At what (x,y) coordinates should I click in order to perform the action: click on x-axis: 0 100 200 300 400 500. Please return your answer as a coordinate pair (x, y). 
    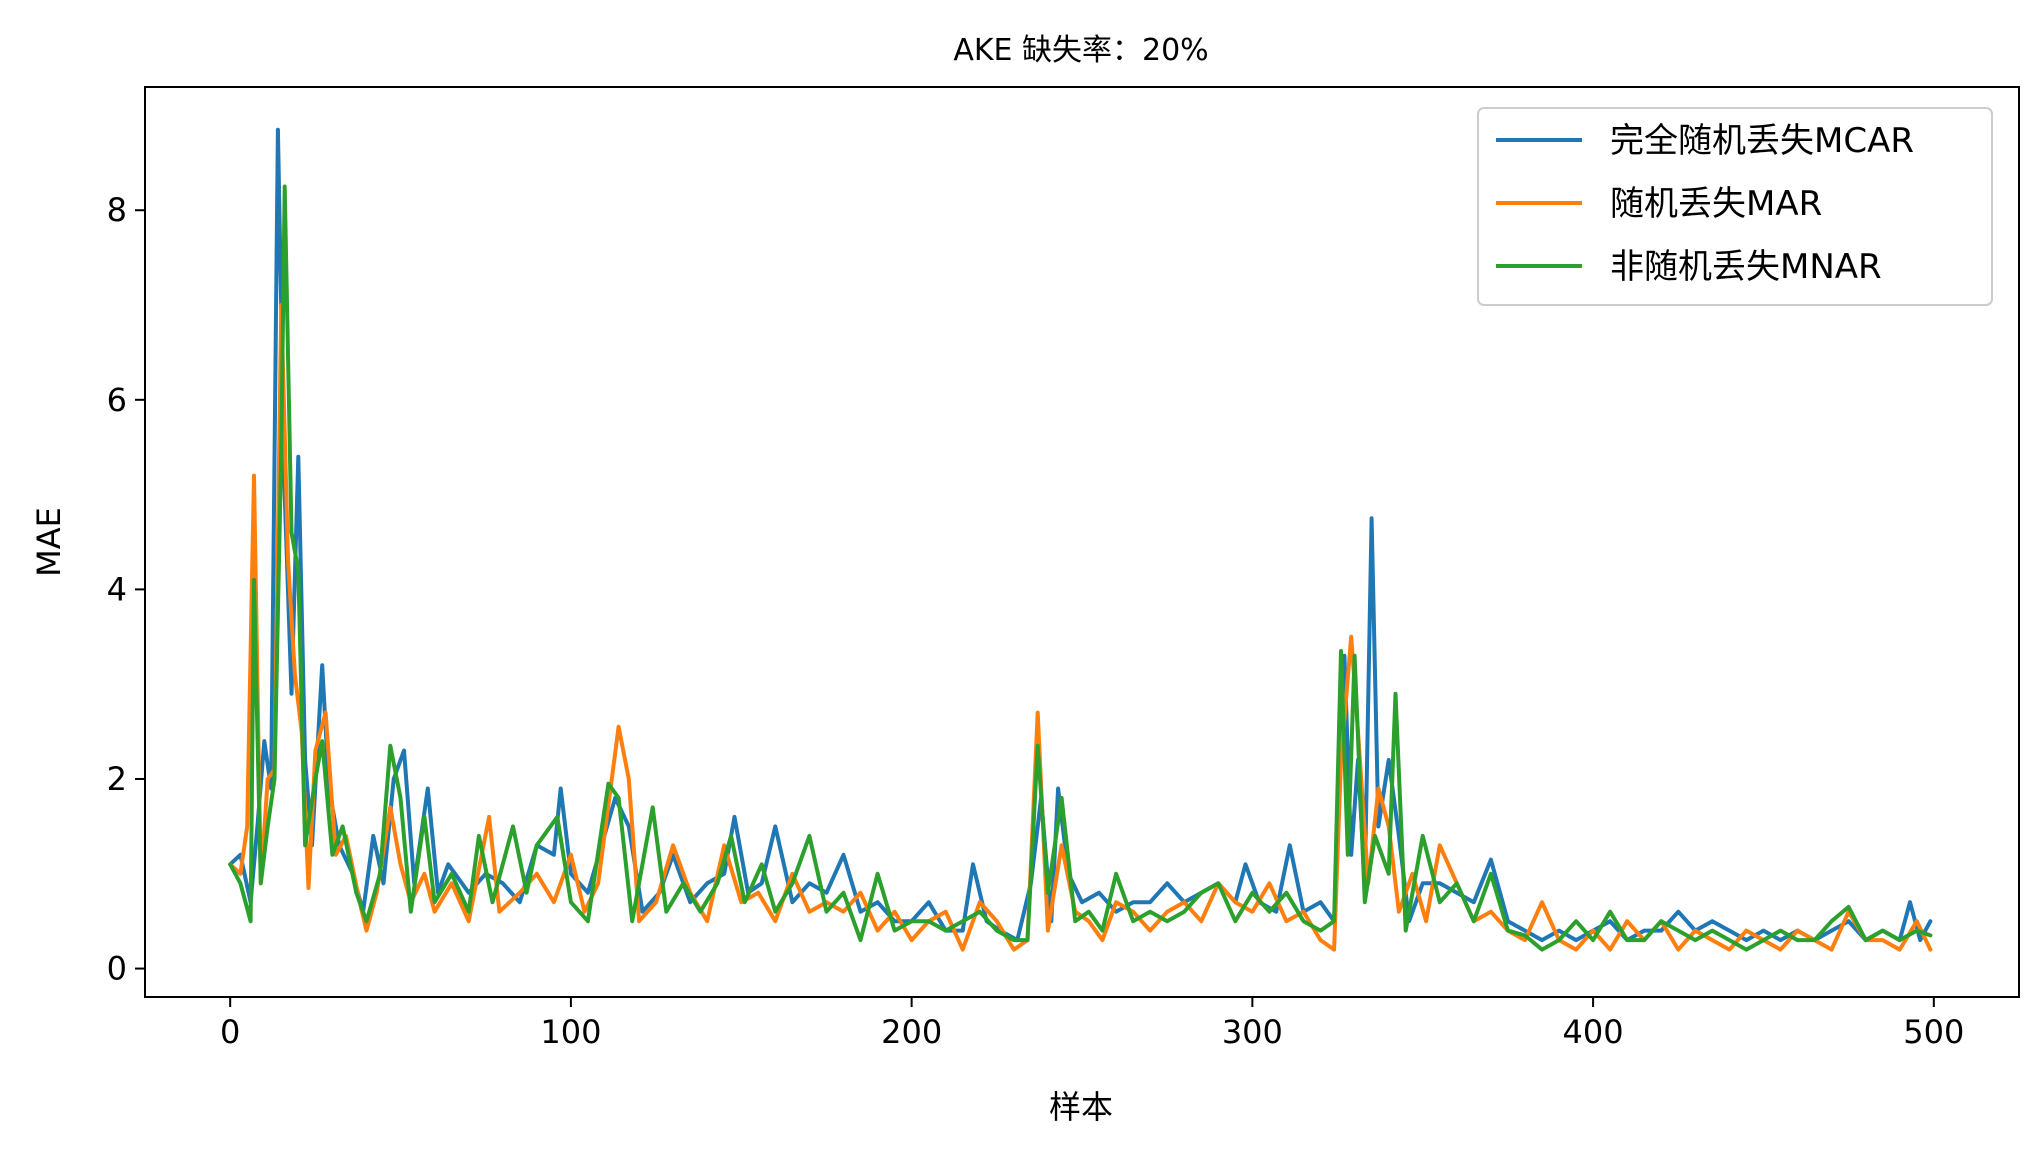
    Looking at the image, I should click on (1092, 1024).